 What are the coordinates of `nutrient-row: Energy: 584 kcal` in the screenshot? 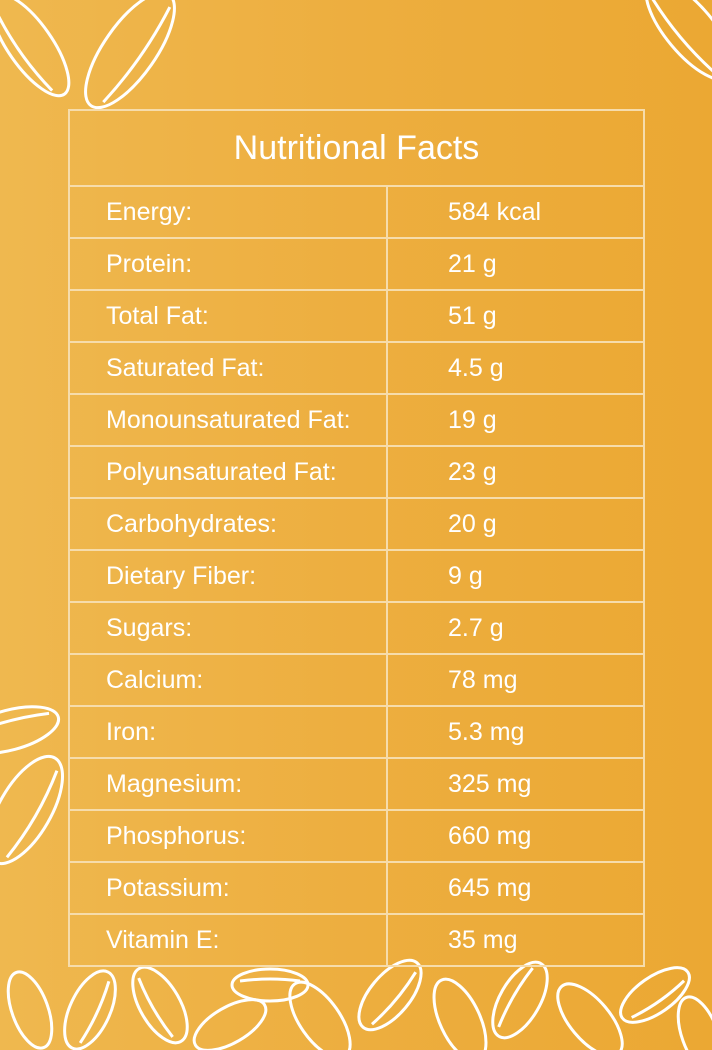 It's located at (356, 212).